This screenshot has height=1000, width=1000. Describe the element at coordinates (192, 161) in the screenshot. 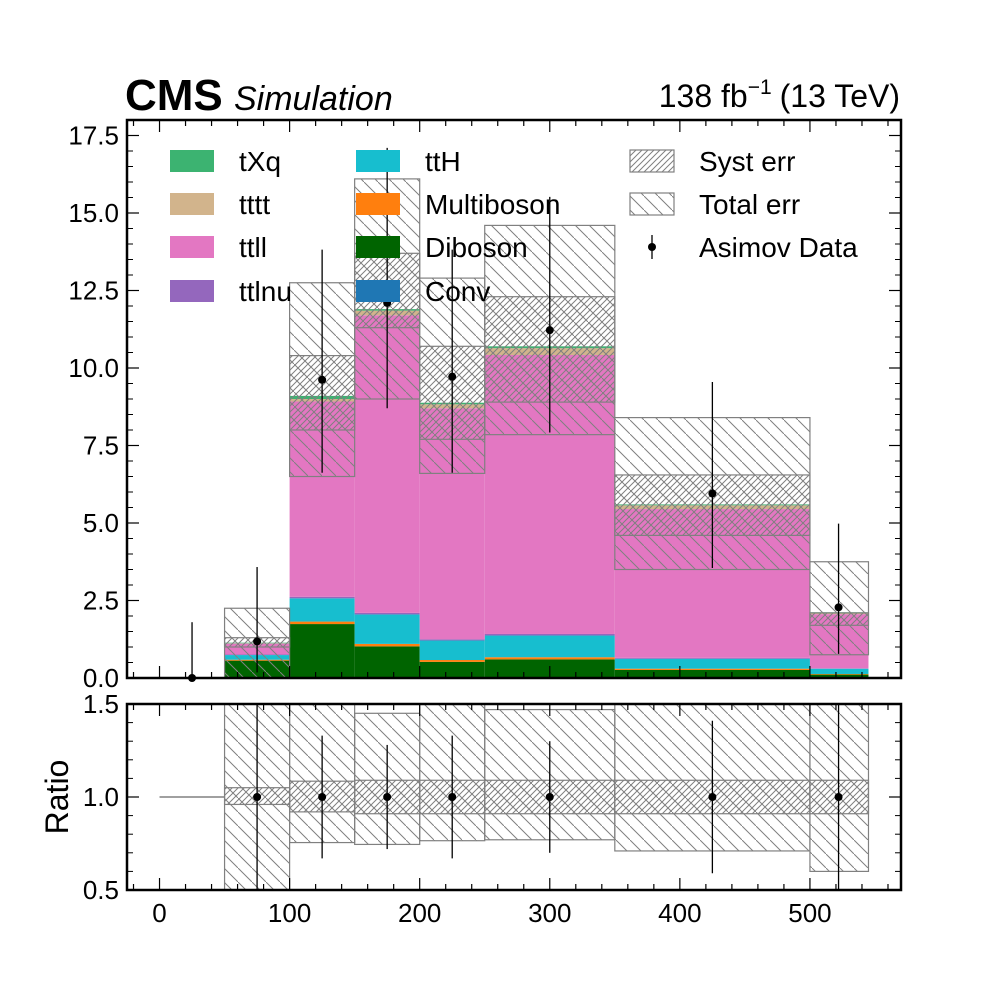

I see `legend-txq-swatch` at that location.